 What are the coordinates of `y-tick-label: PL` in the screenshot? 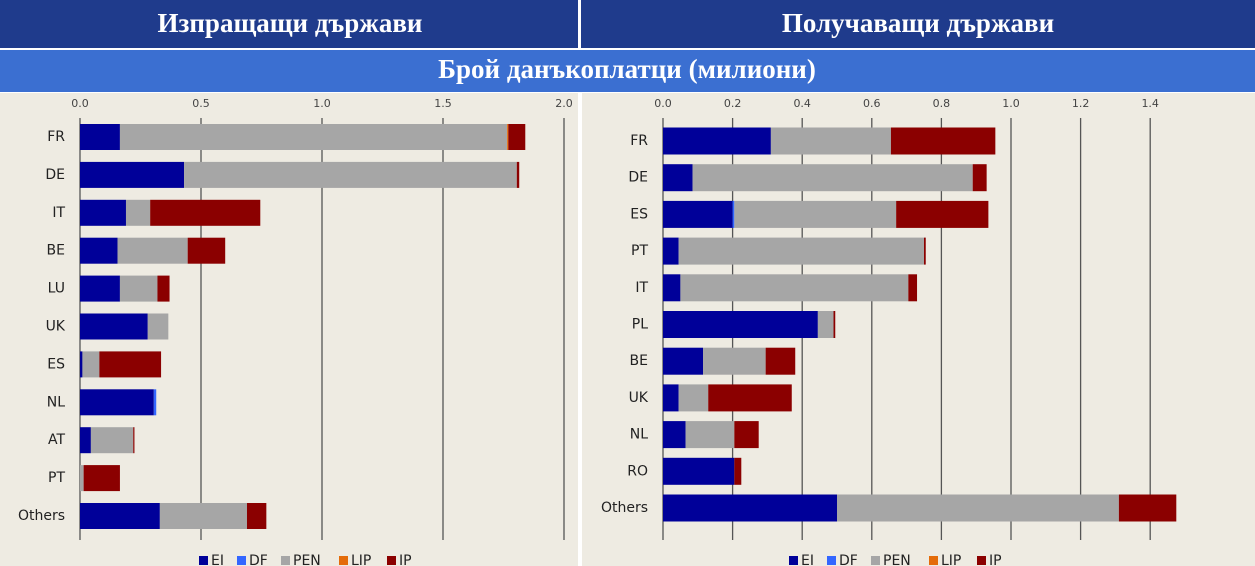 It's located at (640, 325).